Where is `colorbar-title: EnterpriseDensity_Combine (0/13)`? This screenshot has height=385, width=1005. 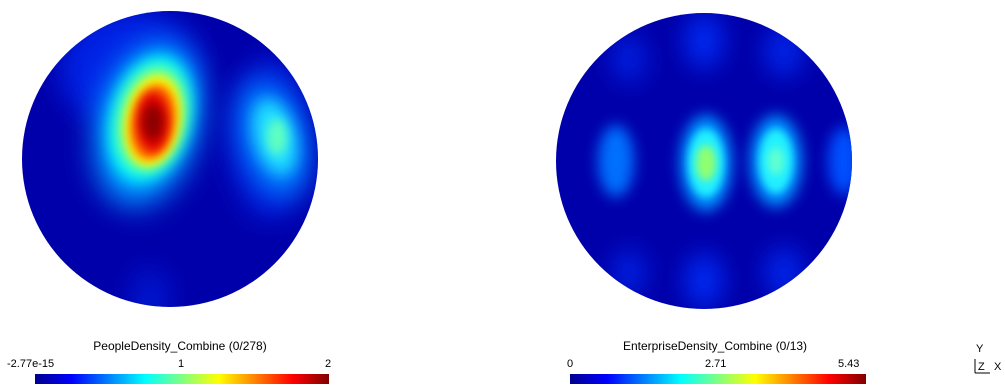
colorbar-title: EnterpriseDensity_Combine (0/13) is located at coordinates (715, 346).